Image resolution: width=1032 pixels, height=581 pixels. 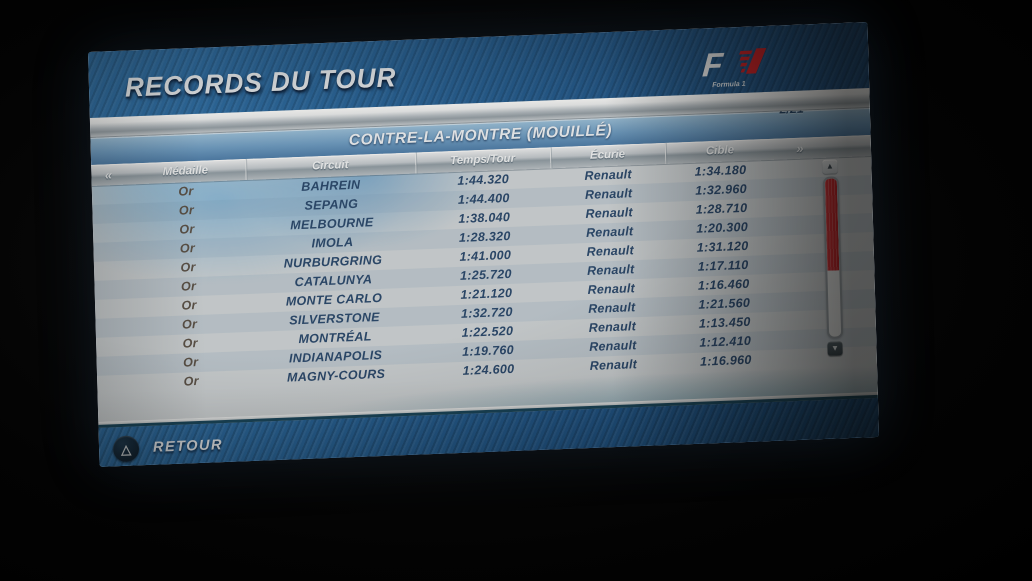 What do you see at coordinates (800, 148) in the screenshot?
I see `page-next-icon: »` at bounding box center [800, 148].